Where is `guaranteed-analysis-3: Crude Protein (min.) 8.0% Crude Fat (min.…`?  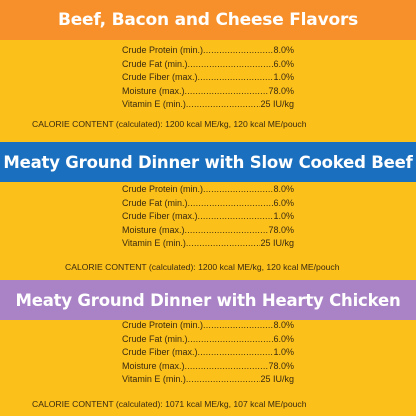 guaranteed-analysis-3: Crude Protein (min.) 8.0% Crude Fat (min.… is located at coordinates (208, 353).